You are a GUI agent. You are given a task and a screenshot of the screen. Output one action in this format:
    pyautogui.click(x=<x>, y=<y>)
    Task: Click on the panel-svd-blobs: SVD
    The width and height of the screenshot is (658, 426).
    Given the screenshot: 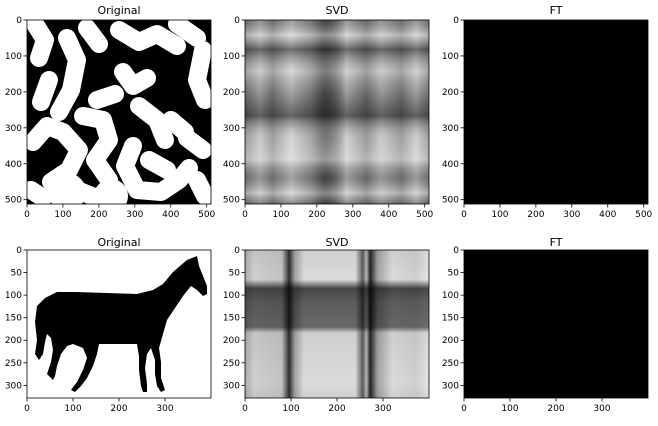 What is the action you would take?
    pyautogui.click(x=337, y=104)
    